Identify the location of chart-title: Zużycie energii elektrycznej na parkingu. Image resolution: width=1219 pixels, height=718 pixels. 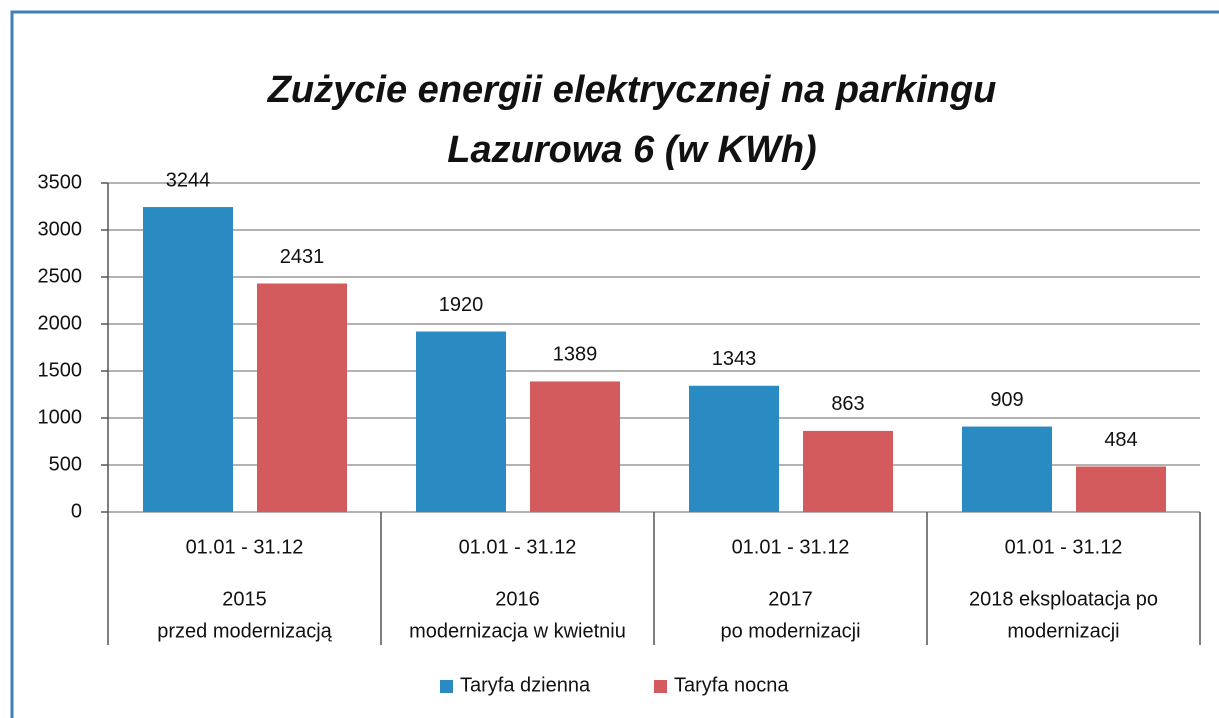
(632, 90).